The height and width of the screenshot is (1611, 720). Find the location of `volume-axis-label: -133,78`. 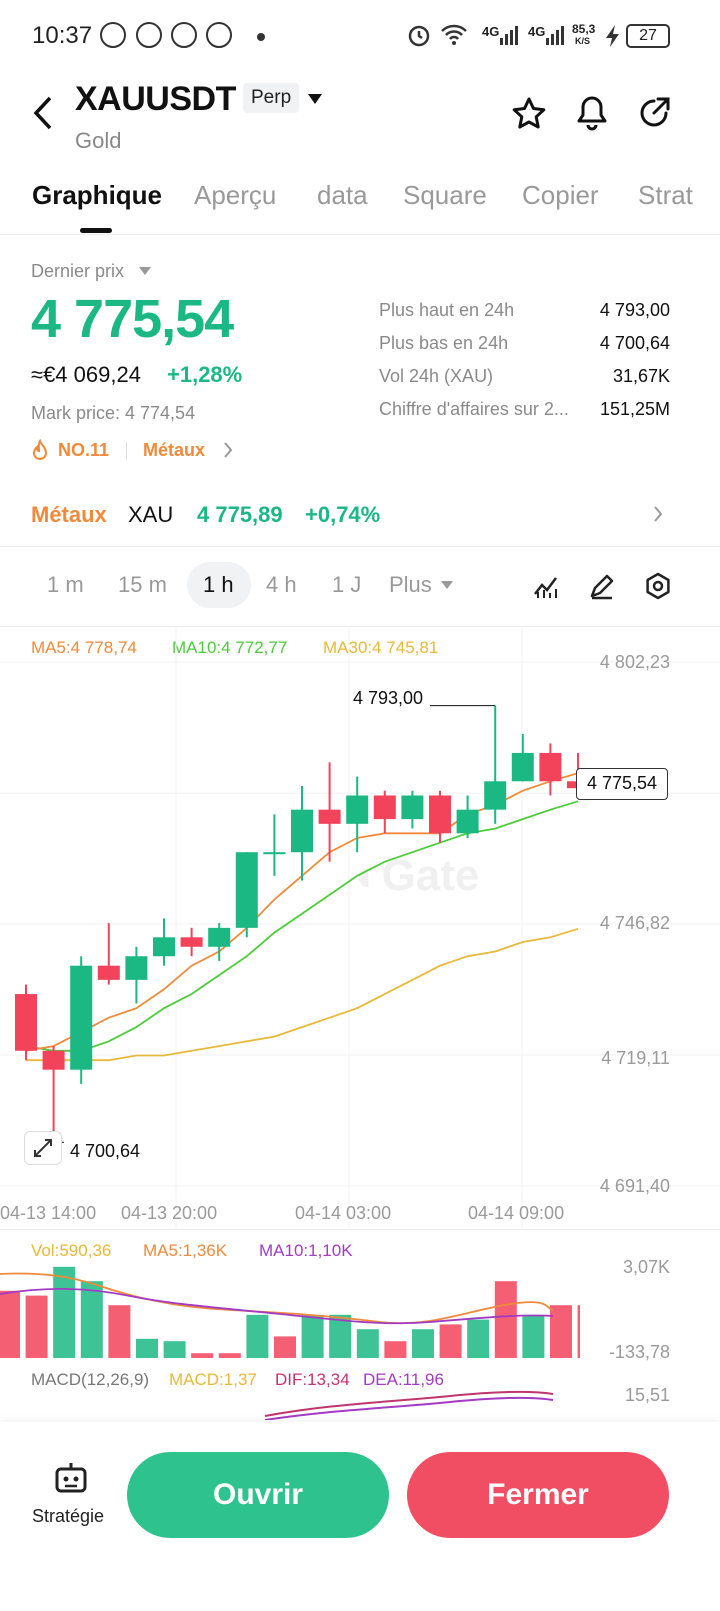

volume-axis-label: -133,78 is located at coordinates (639, 1352).